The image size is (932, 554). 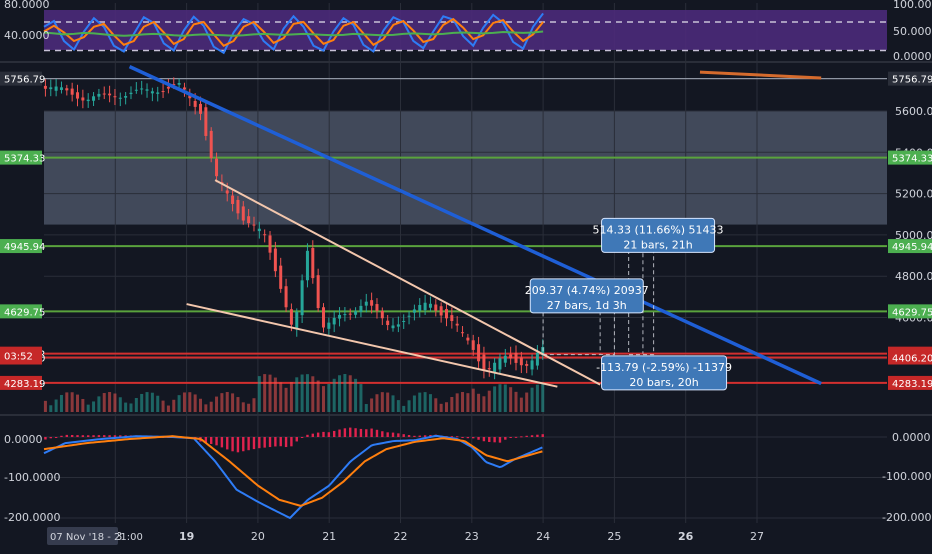 What do you see at coordinates (293, 33) in the screenshot?
I see `stoch-series-line` at bounding box center [293, 33].